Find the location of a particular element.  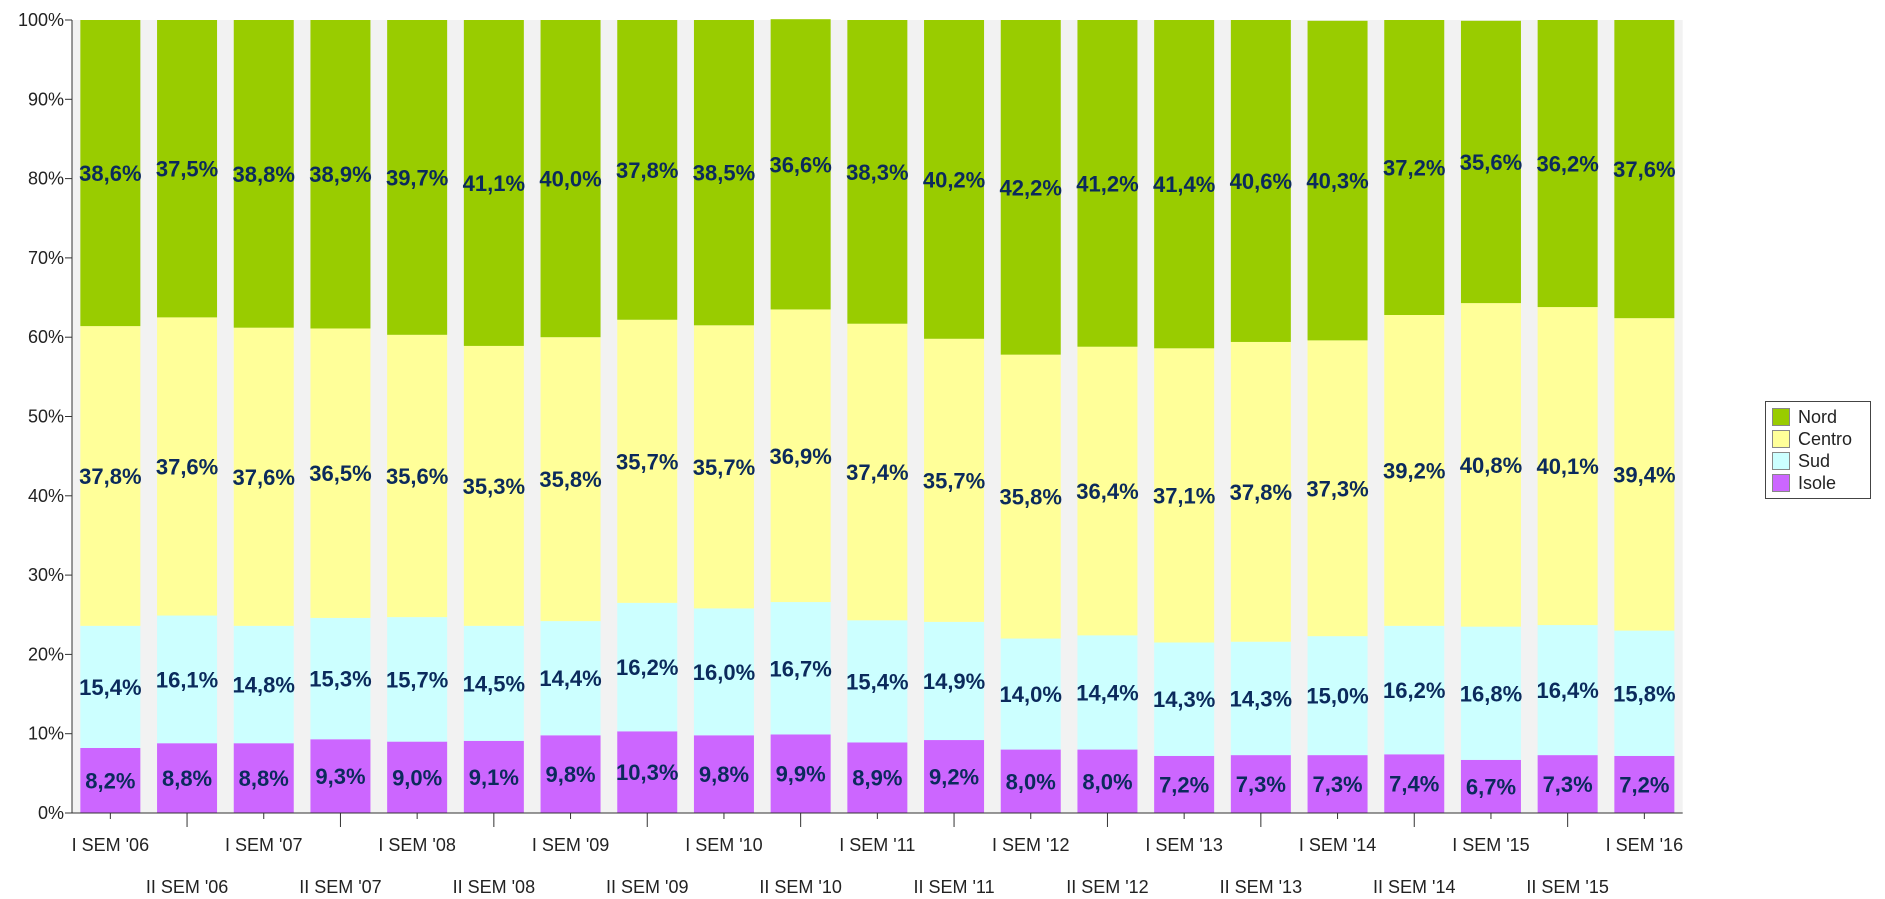

x-tick-label-12: I SEM '12 is located at coordinates (1030, 845).